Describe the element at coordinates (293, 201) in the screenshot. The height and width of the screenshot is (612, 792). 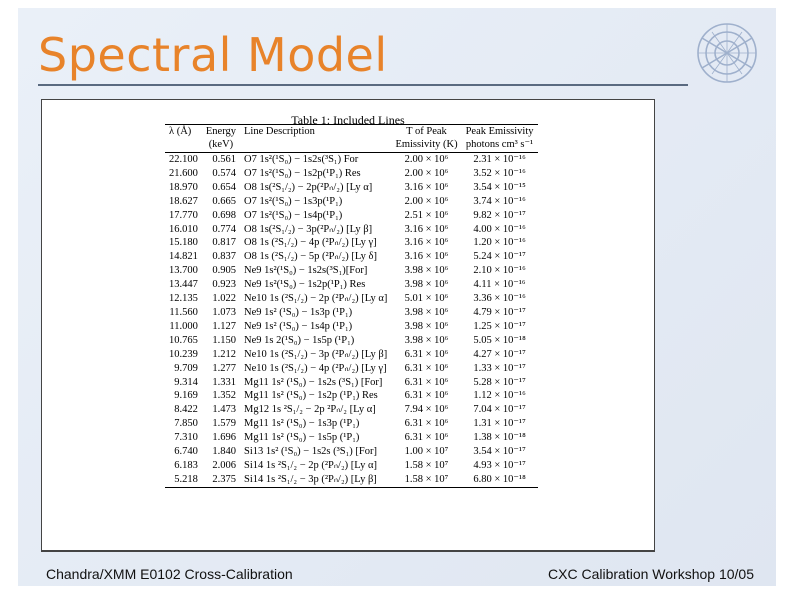
I see `cell-description: O7 1s²(¹S₀) − 1s3p(¹P₁)` at that location.